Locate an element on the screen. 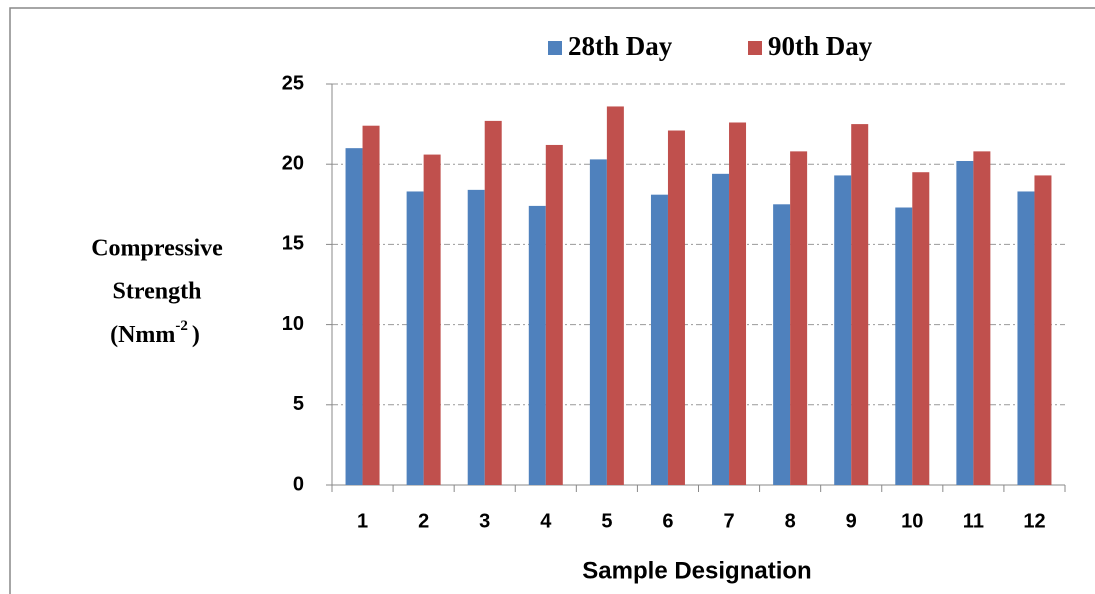 The image size is (1095, 594). y-axis-label-line: Strength is located at coordinates (157, 292).